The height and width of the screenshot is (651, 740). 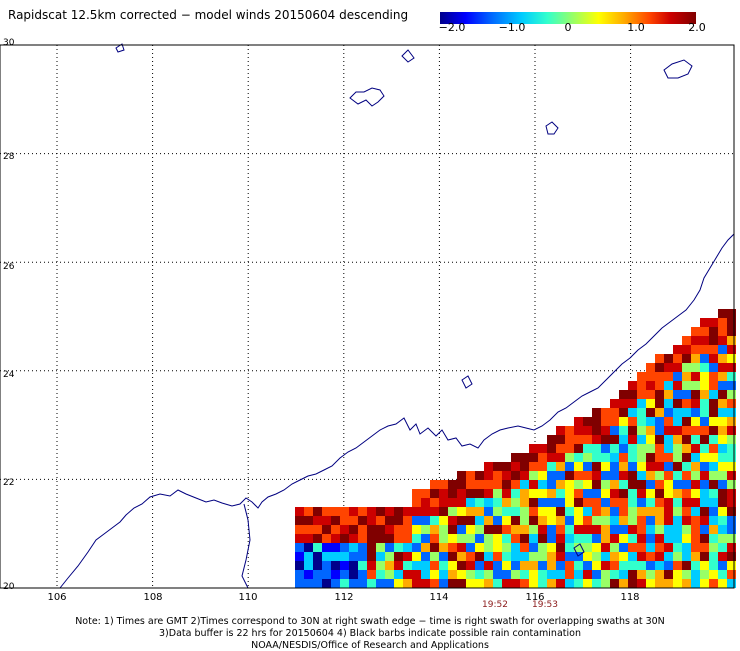 What do you see at coordinates (697, 27) in the screenshot?
I see `colorbar-label-pos2: 2.0` at bounding box center [697, 27].